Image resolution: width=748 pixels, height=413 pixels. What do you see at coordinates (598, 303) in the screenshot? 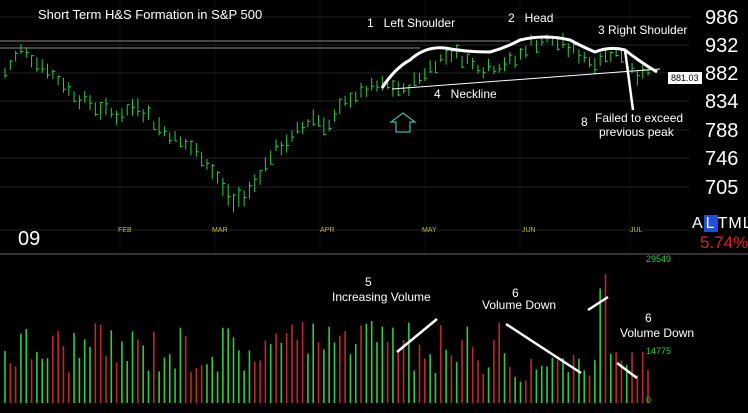
I see `volume-spike-line` at bounding box center [598, 303].